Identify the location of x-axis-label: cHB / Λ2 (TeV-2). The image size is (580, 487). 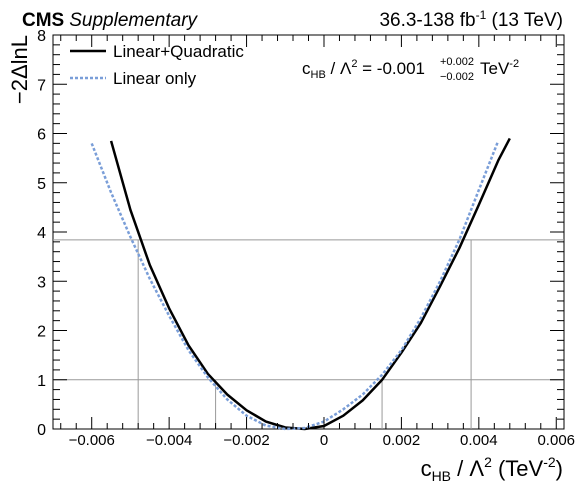
(492, 469).